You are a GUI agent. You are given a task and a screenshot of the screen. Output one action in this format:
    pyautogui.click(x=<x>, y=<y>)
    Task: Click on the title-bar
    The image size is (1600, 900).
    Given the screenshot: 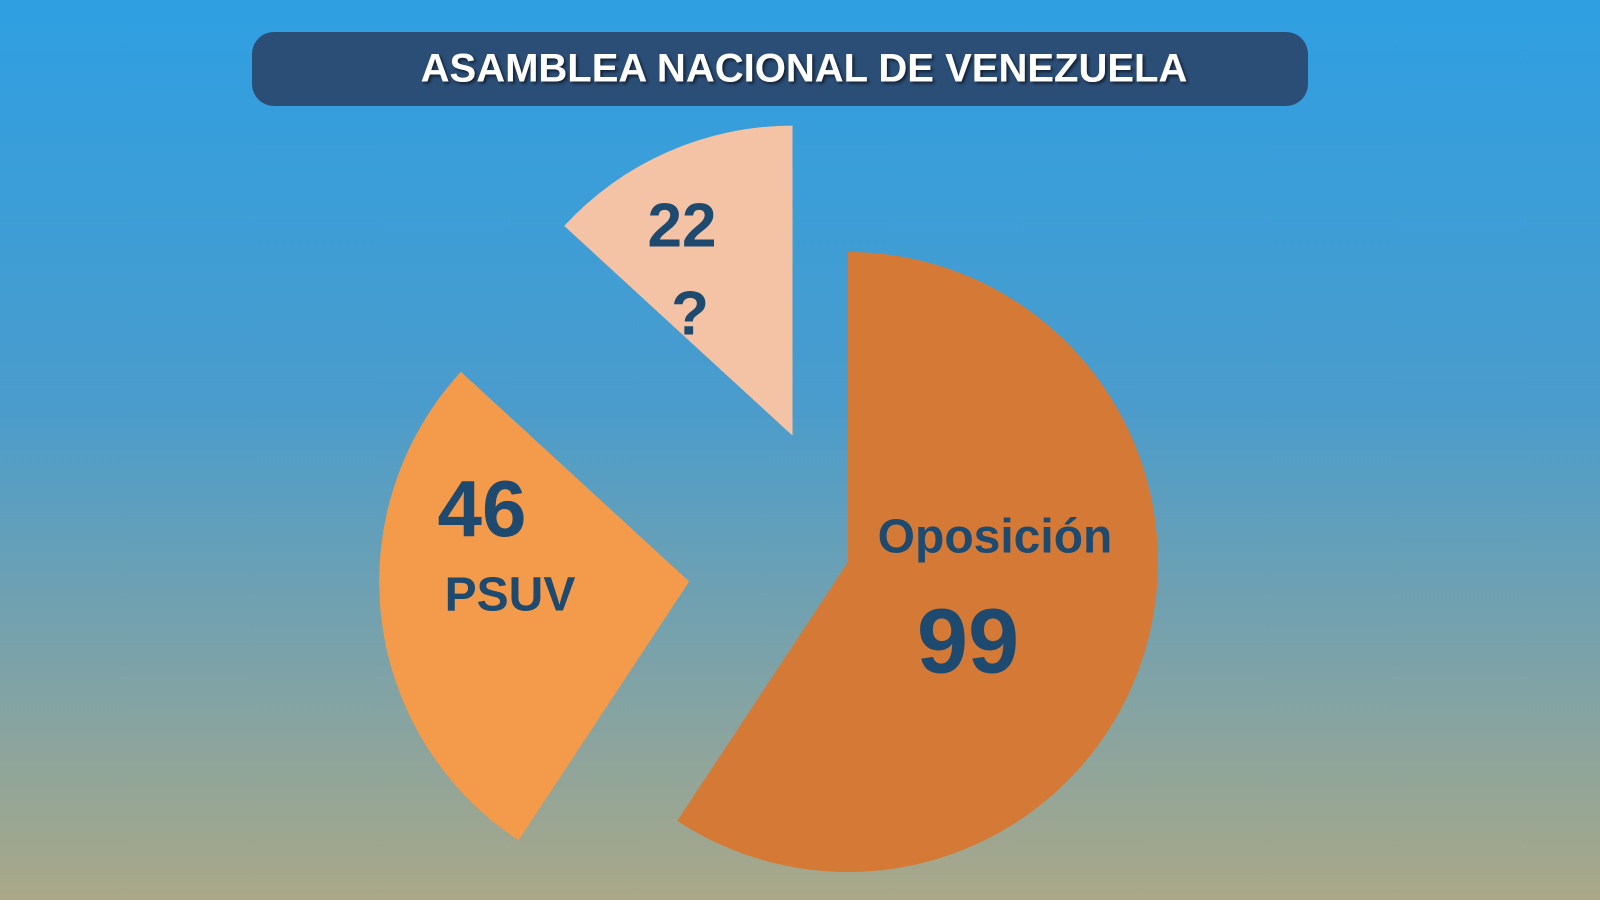 What is the action you would take?
    pyautogui.click(x=780, y=69)
    